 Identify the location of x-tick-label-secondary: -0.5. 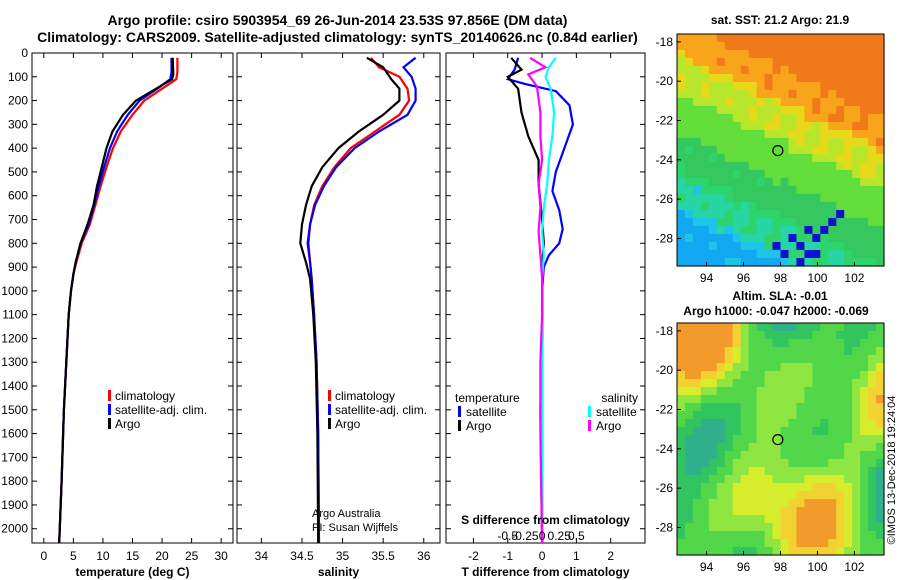
(507, 536).